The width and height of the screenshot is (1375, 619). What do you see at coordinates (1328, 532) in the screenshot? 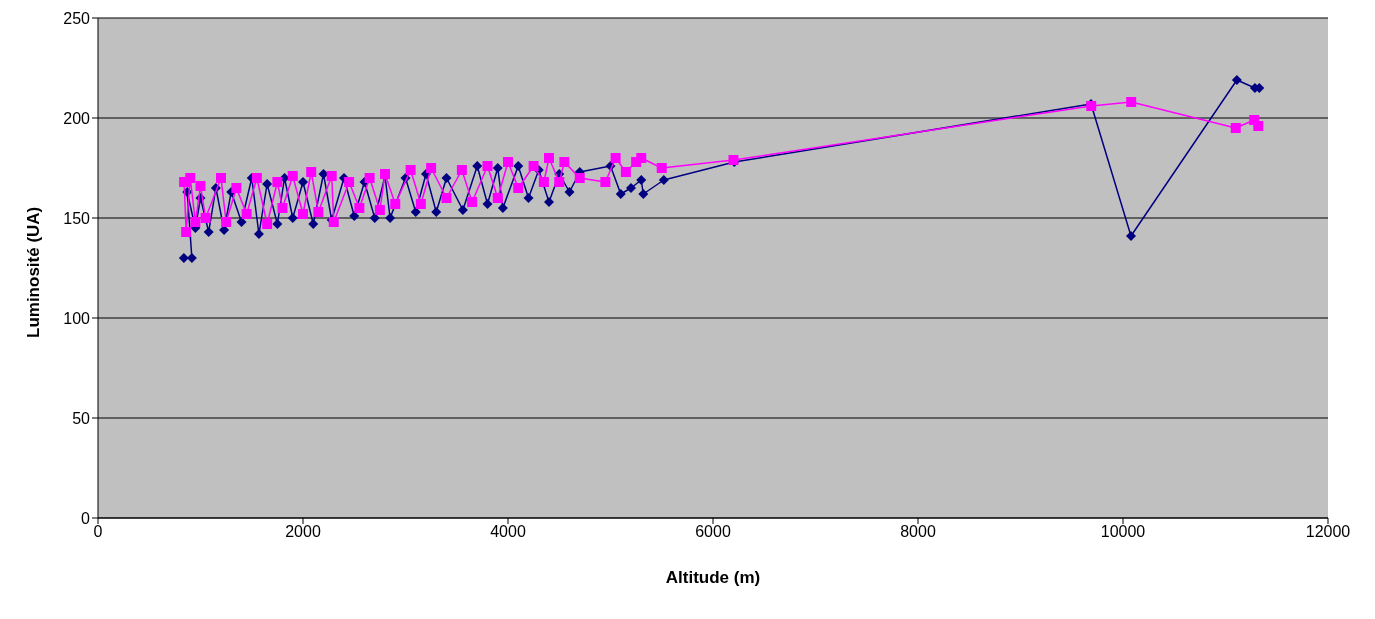
I see `x-tick-label: 12000` at bounding box center [1328, 532].